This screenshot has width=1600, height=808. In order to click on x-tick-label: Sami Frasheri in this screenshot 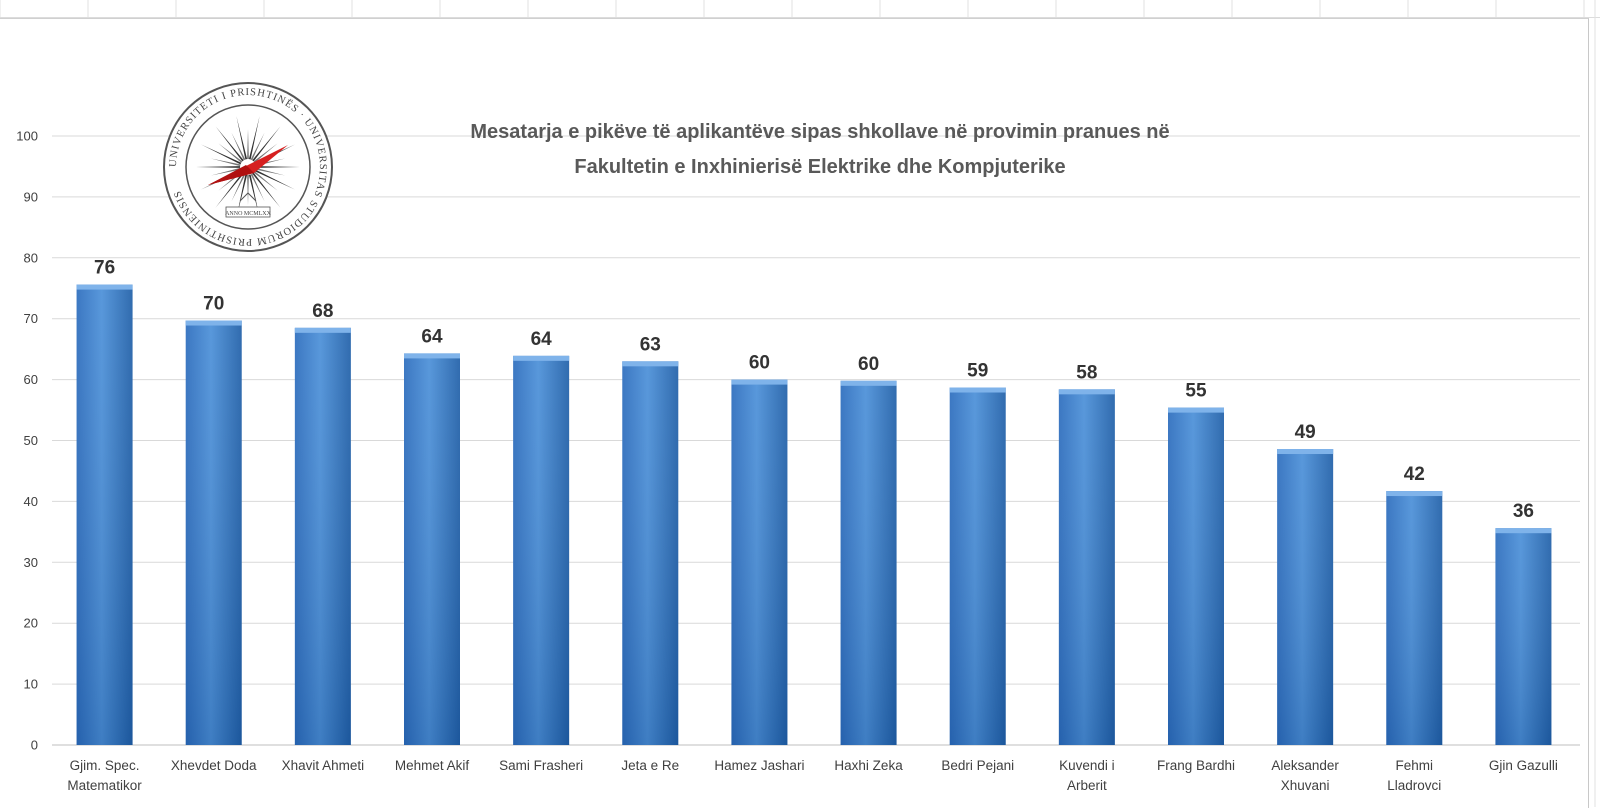, I will do `click(541, 765)`.